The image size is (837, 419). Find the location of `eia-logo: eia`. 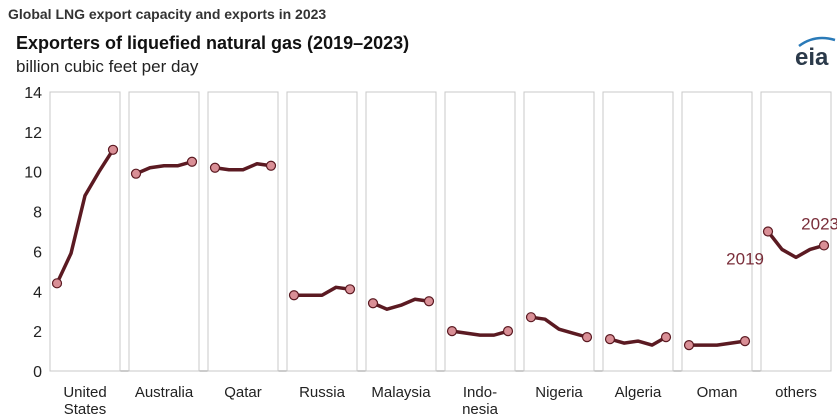

eia-logo: eia is located at coordinates (815, 53).